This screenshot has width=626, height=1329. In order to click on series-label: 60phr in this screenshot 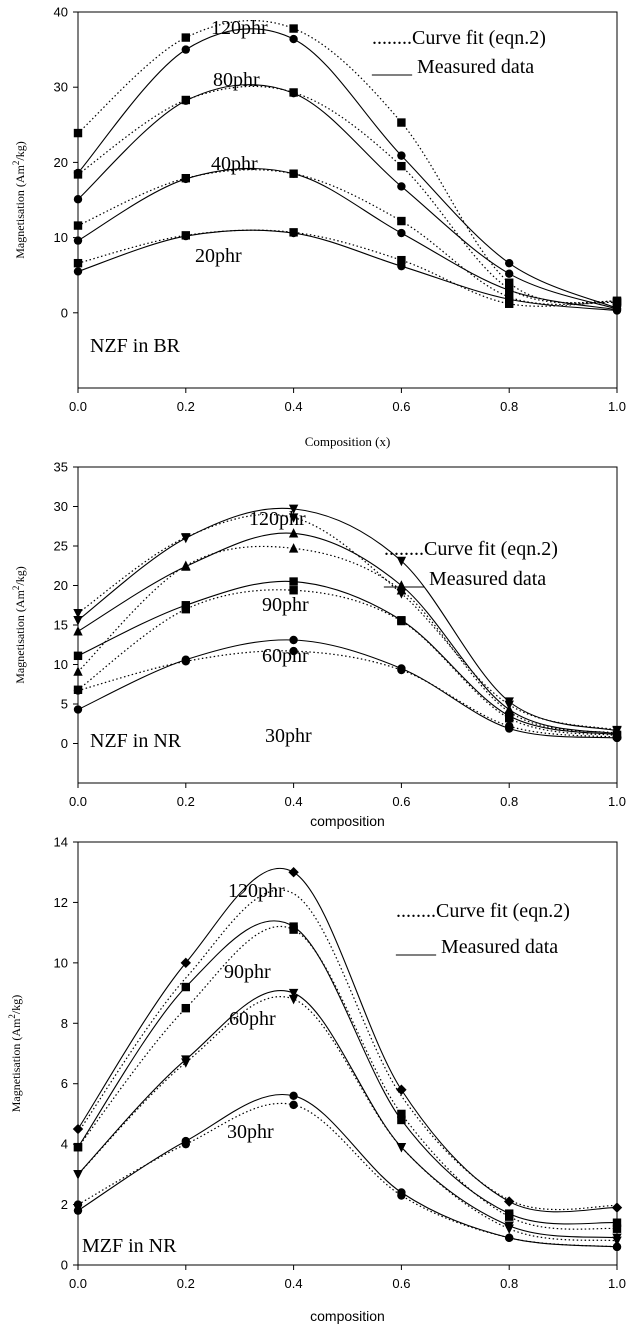, I will do `click(252, 1019)`.